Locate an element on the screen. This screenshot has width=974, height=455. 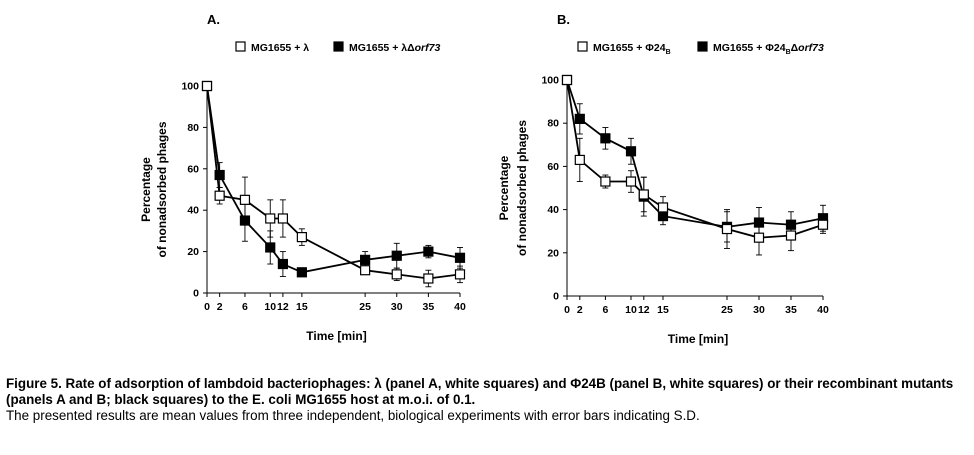
panel-label: A. is located at coordinates (213, 19).